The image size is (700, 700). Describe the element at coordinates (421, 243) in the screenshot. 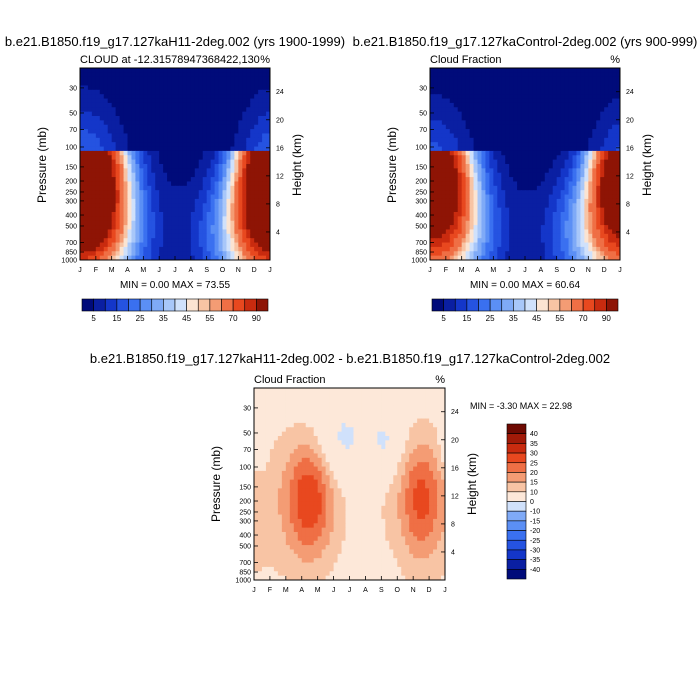

I see `y-tick-label: 700` at that location.